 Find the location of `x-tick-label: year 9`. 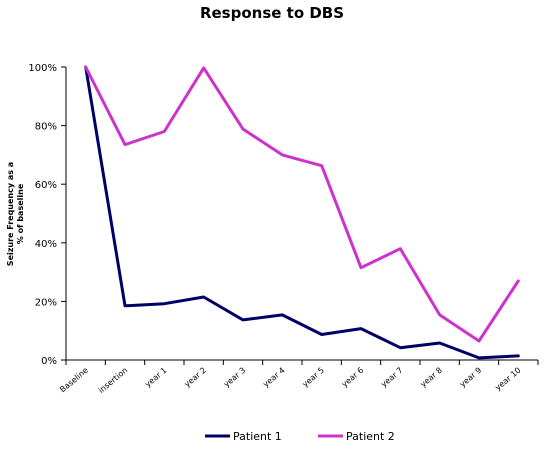

x-tick-label: year 9 is located at coordinates (470, 377).